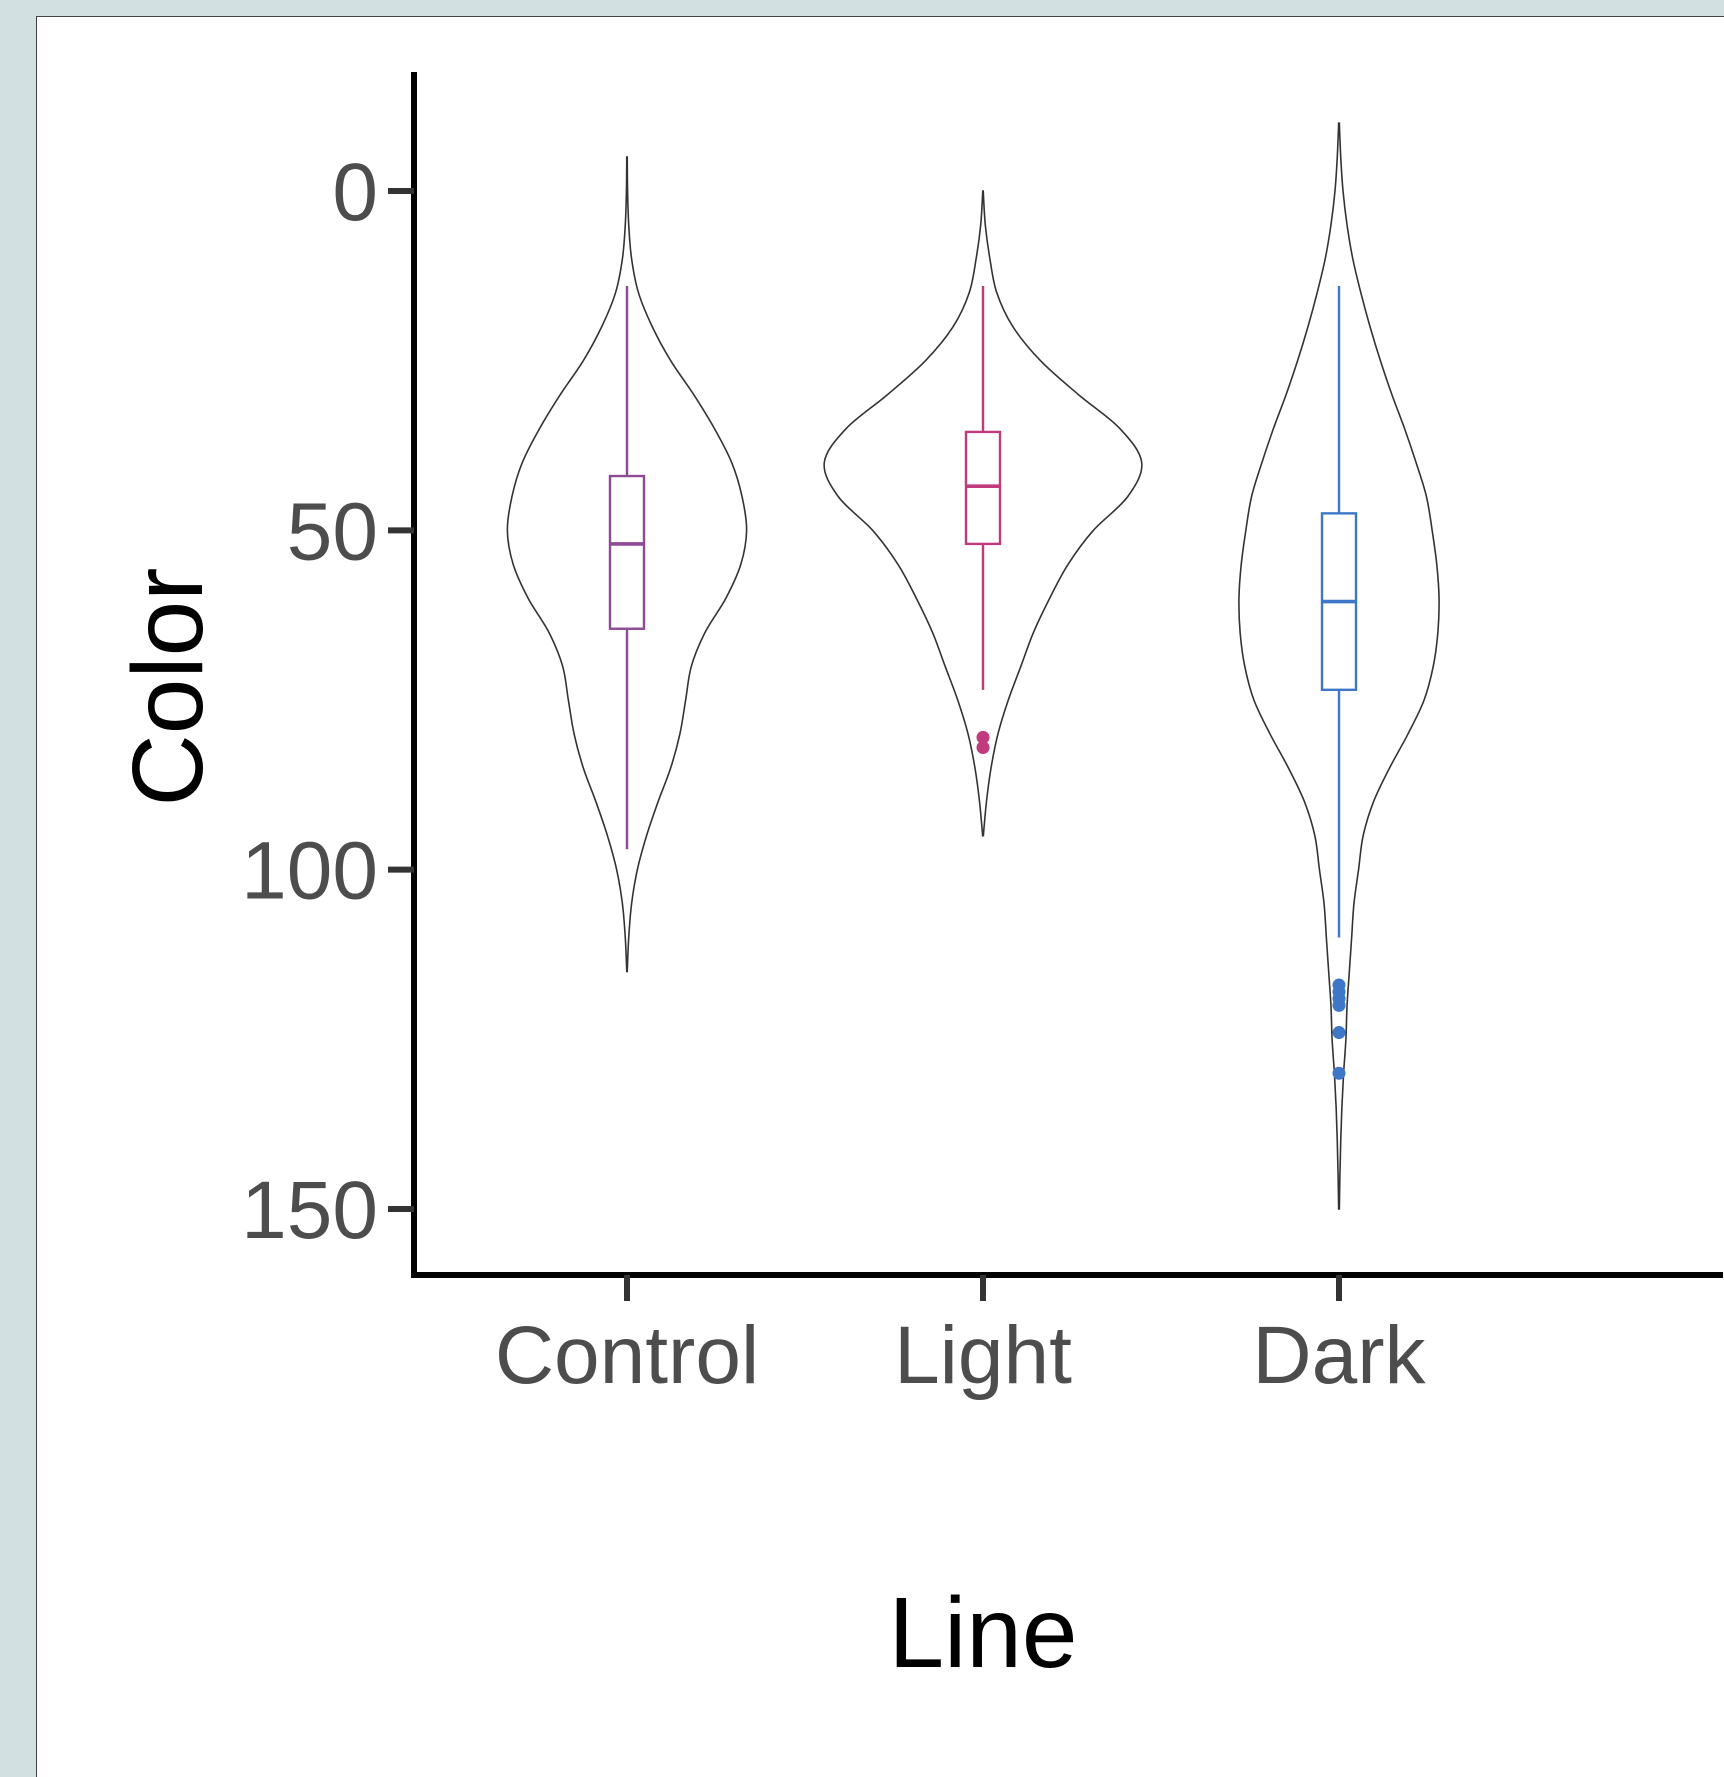 The height and width of the screenshot is (1777, 1724). What do you see at coordinates (309, 871) in the screenshot?
I see `y-tick-label: 100` at bounding box center [309, 871].